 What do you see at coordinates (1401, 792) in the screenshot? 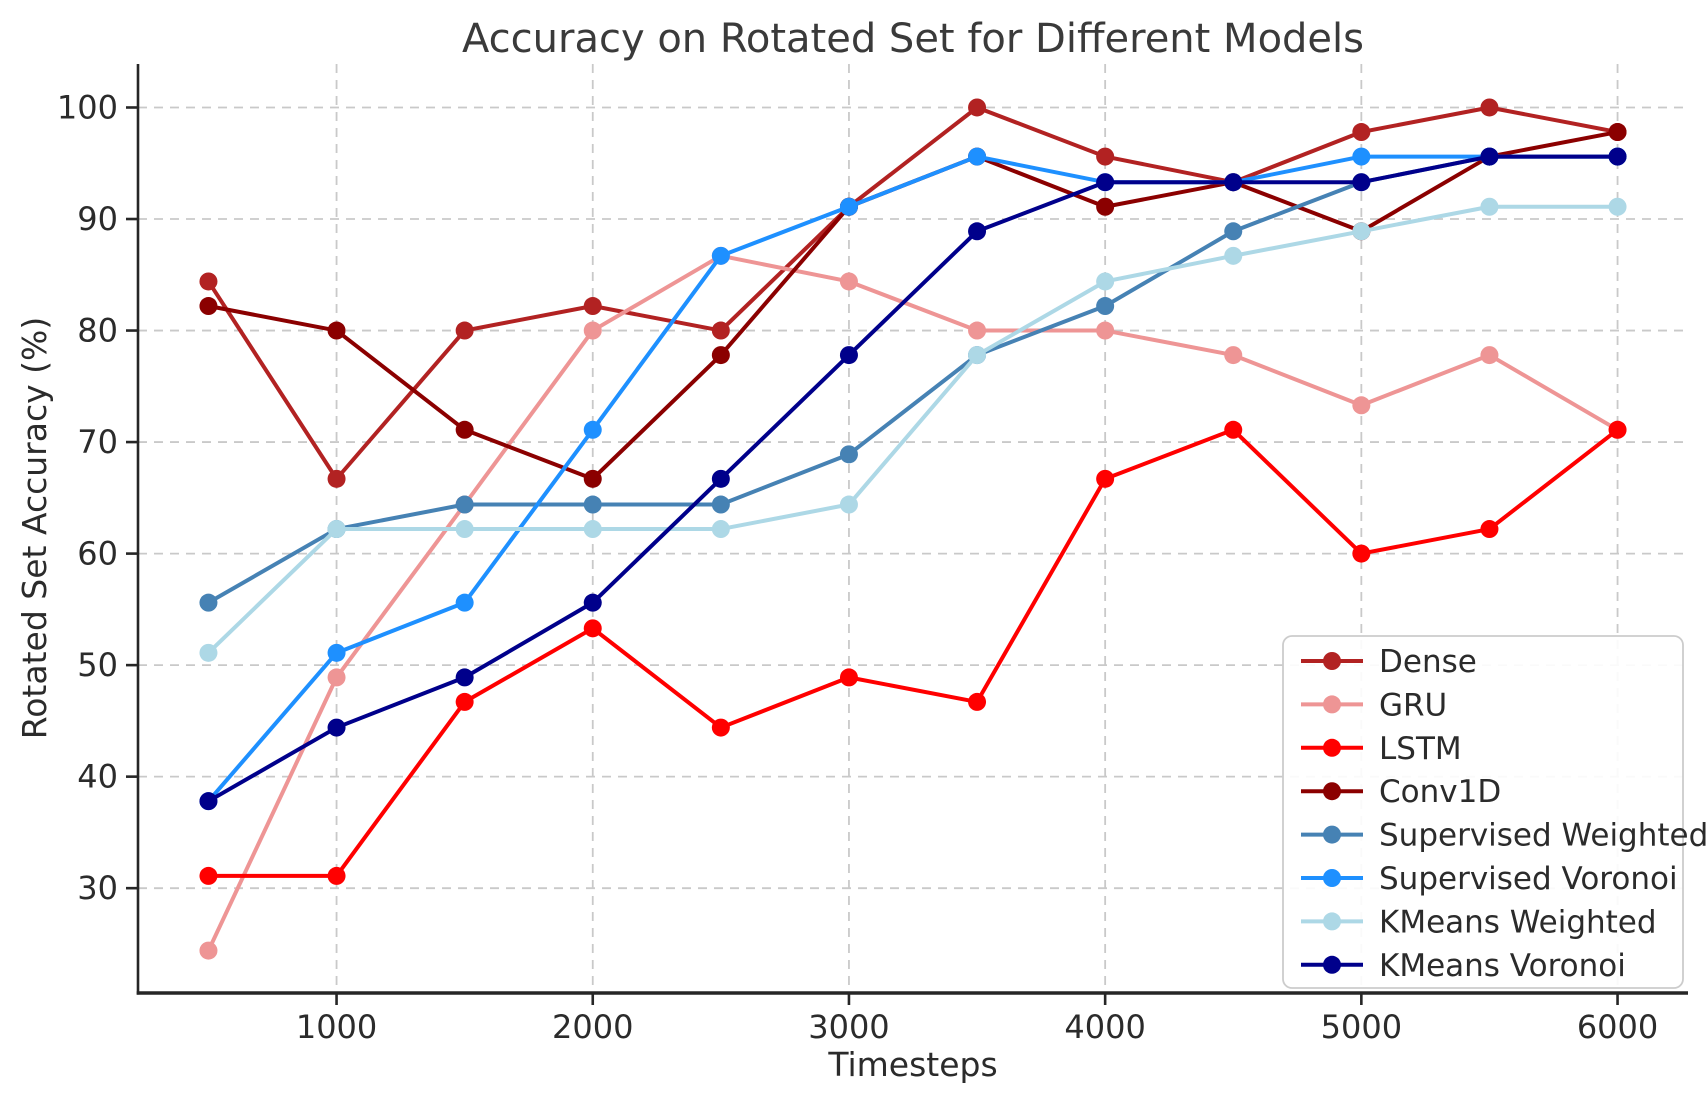
I see `legend-item-conv1d: Conv1D` at bounding box center [1401, 792].